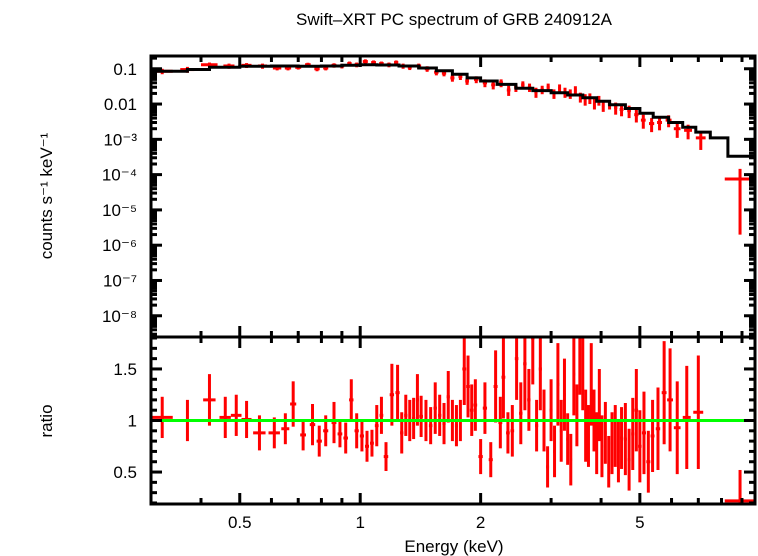 This screenshot has height=556, width=758. What do you see at coordinates (120, 104) in the screenshot?
I see `spectrum-y-tick-label: 0.01` at bounding box center [120, 104].